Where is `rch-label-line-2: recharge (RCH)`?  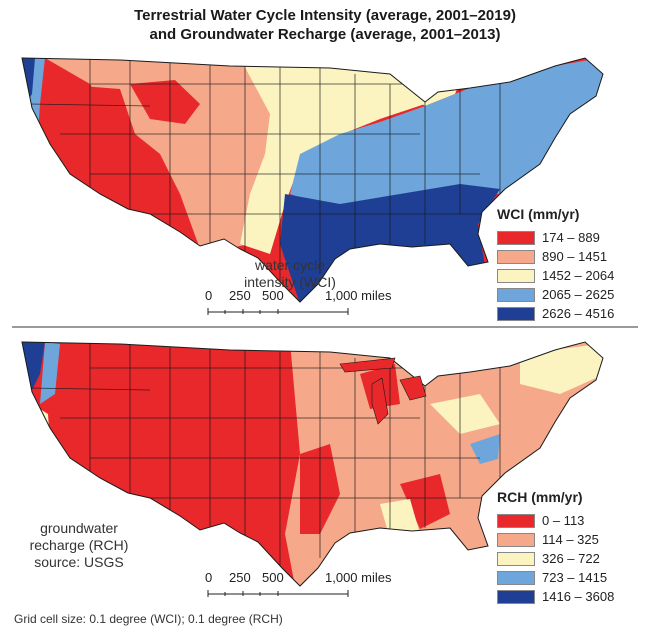
rch-label-line-2: recharge (RCH) is located at coordinates (79, 545).